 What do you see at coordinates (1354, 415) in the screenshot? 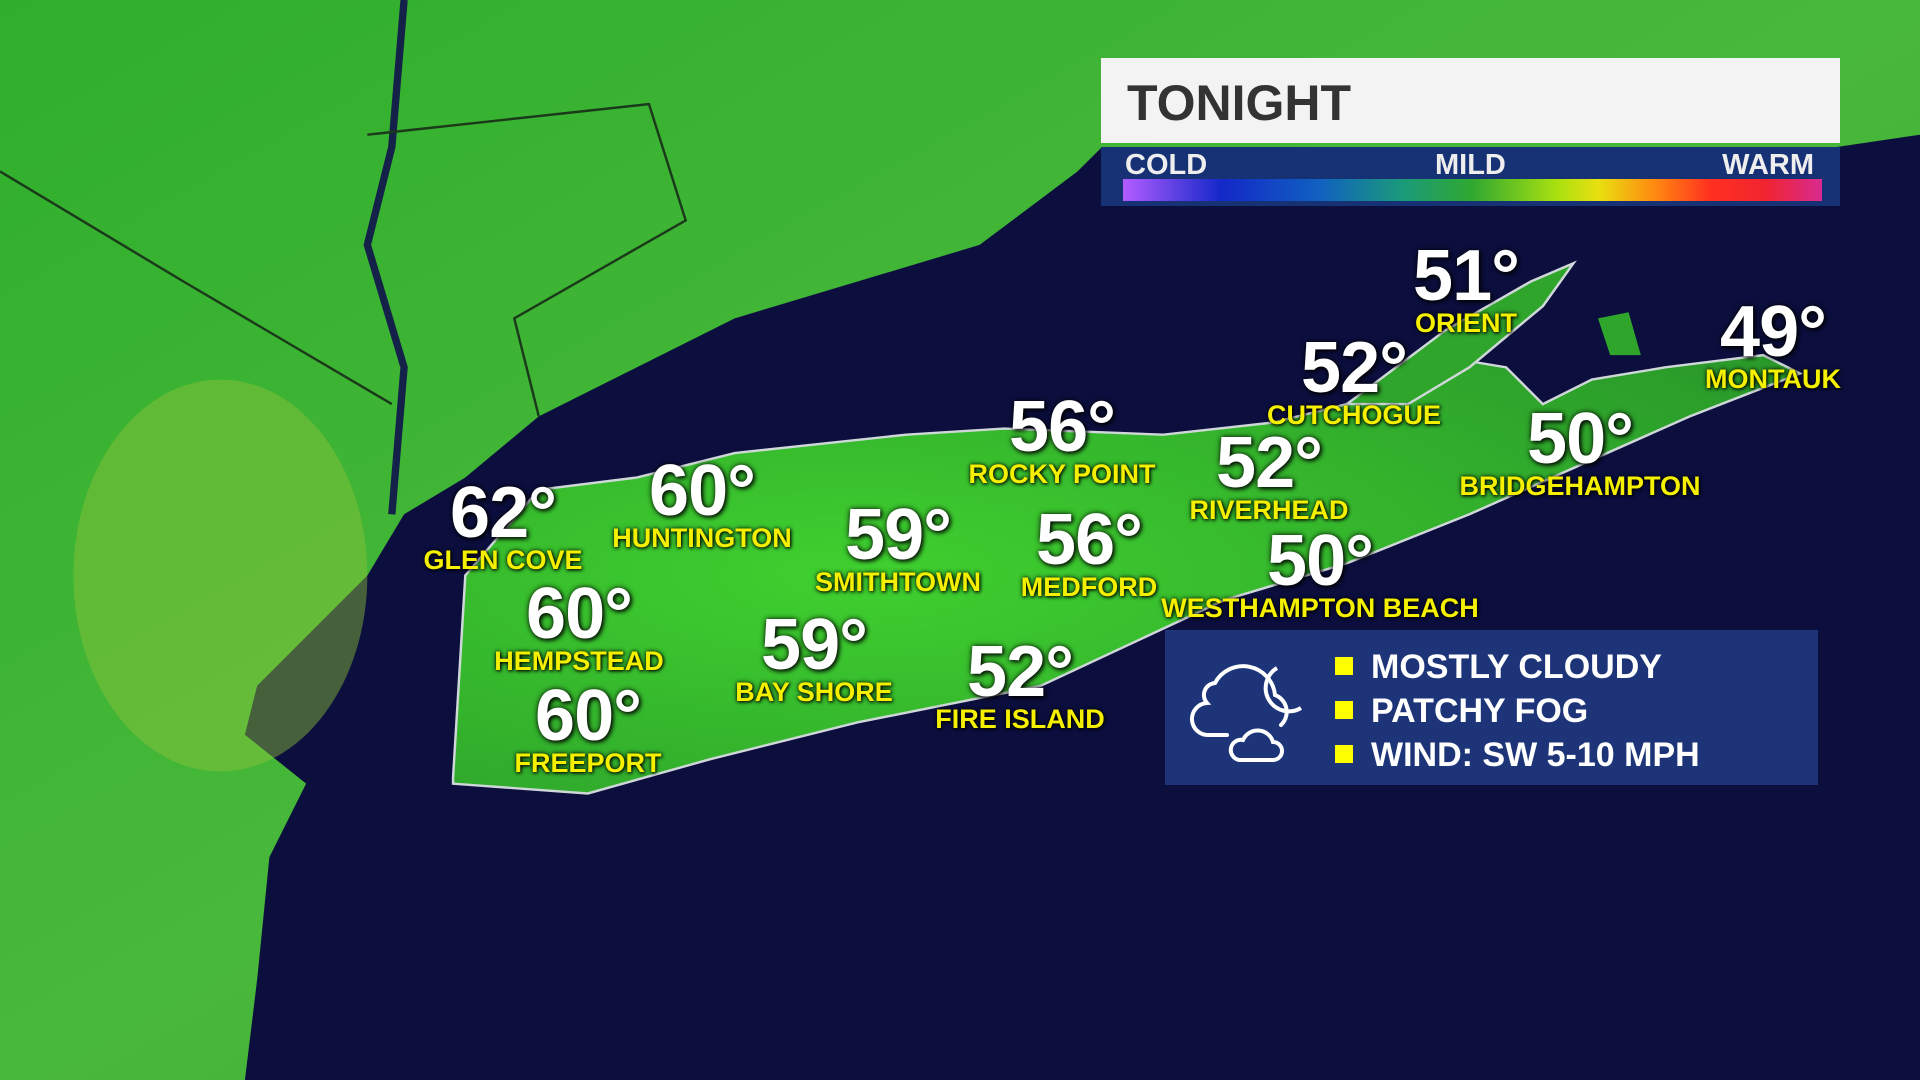
I see `city-name: CUTCHOGUE` at bounding box center [1354, 415].